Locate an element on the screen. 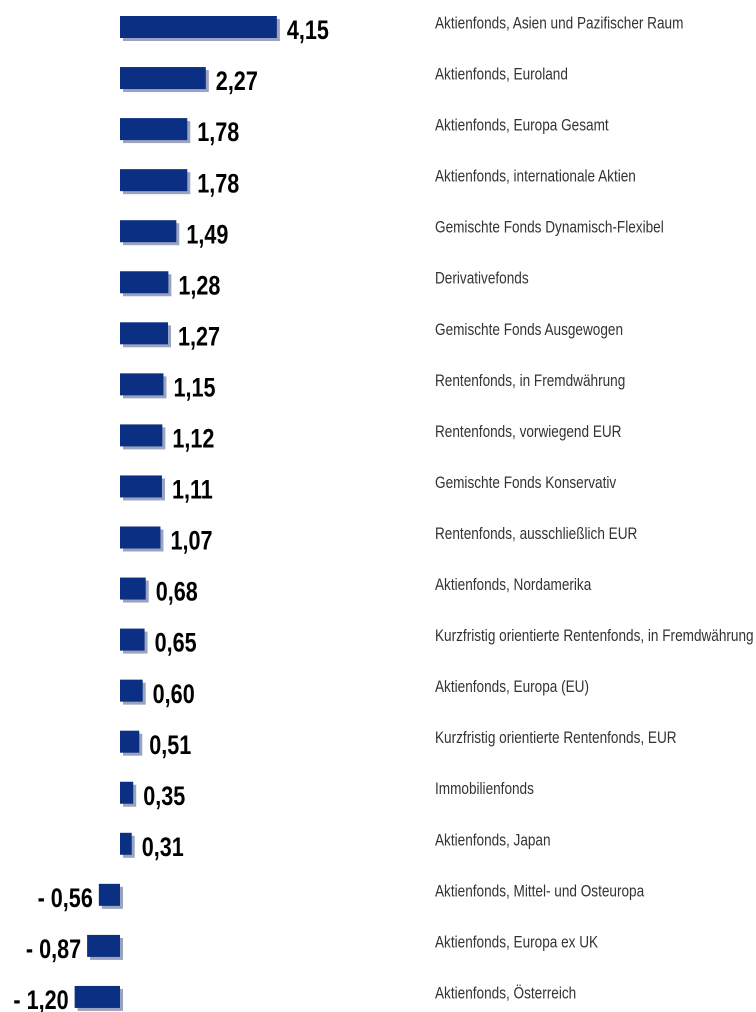 The image size is (756, 1012). value-label: - 1,20 is located at coordinates (40, 999).